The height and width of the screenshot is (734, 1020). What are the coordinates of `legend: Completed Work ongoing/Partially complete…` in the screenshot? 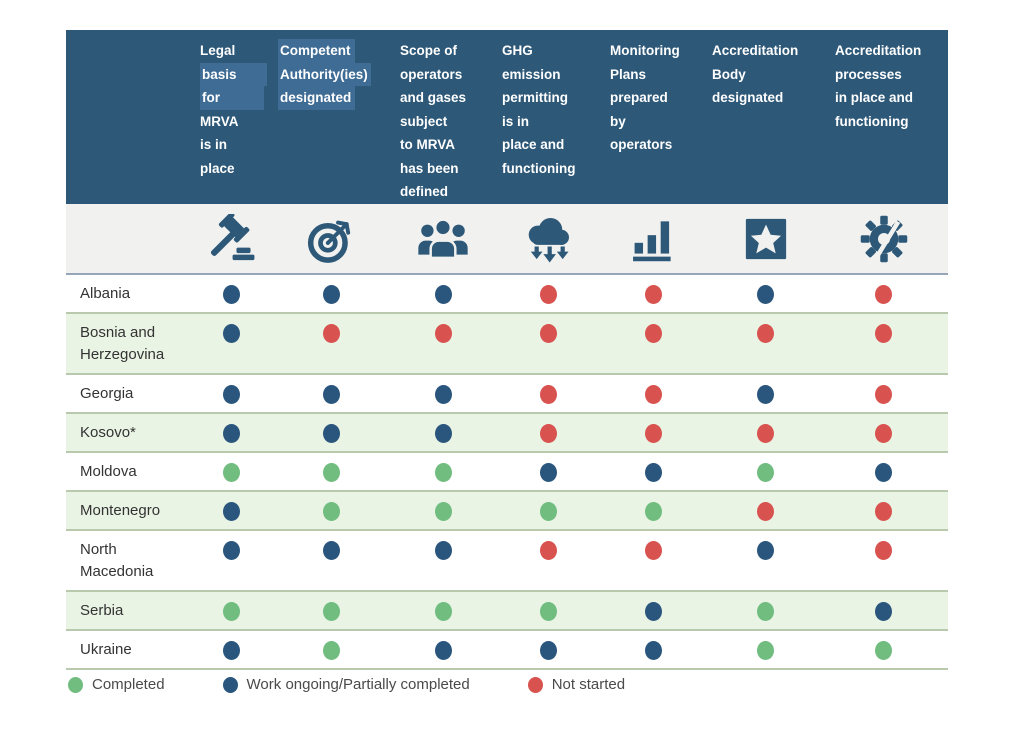 It's located at (346, 684).